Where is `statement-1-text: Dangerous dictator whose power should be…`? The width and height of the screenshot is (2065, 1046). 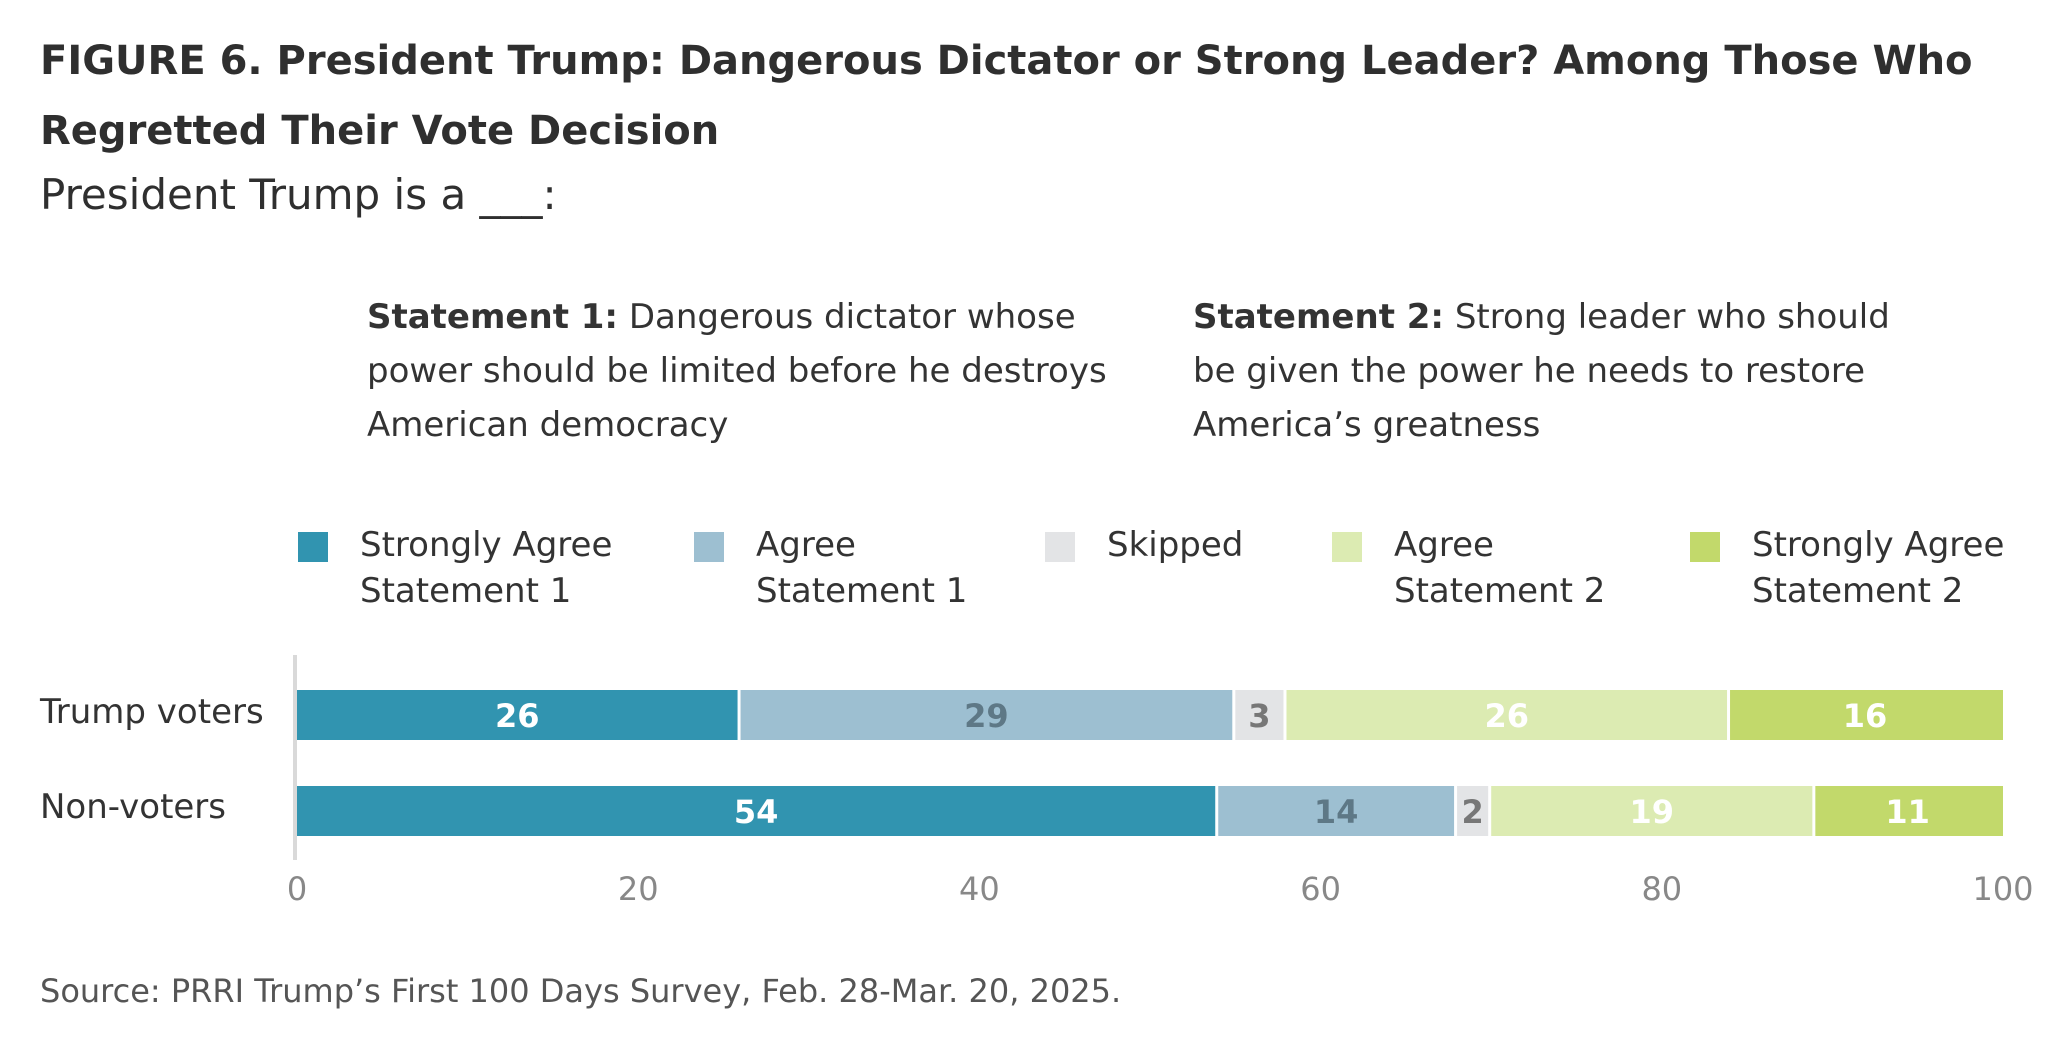
statement-1-text: Dangerous dictator whose power should be… is located at coordinates (737, 371).